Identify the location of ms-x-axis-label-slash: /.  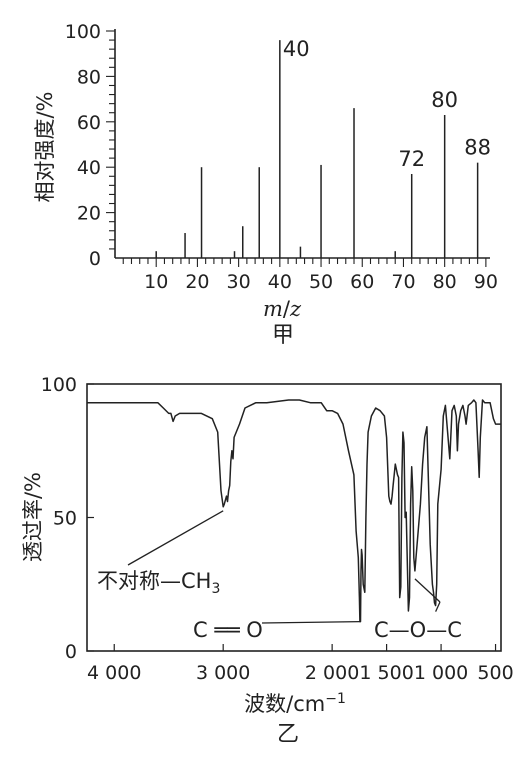
(287, 309).